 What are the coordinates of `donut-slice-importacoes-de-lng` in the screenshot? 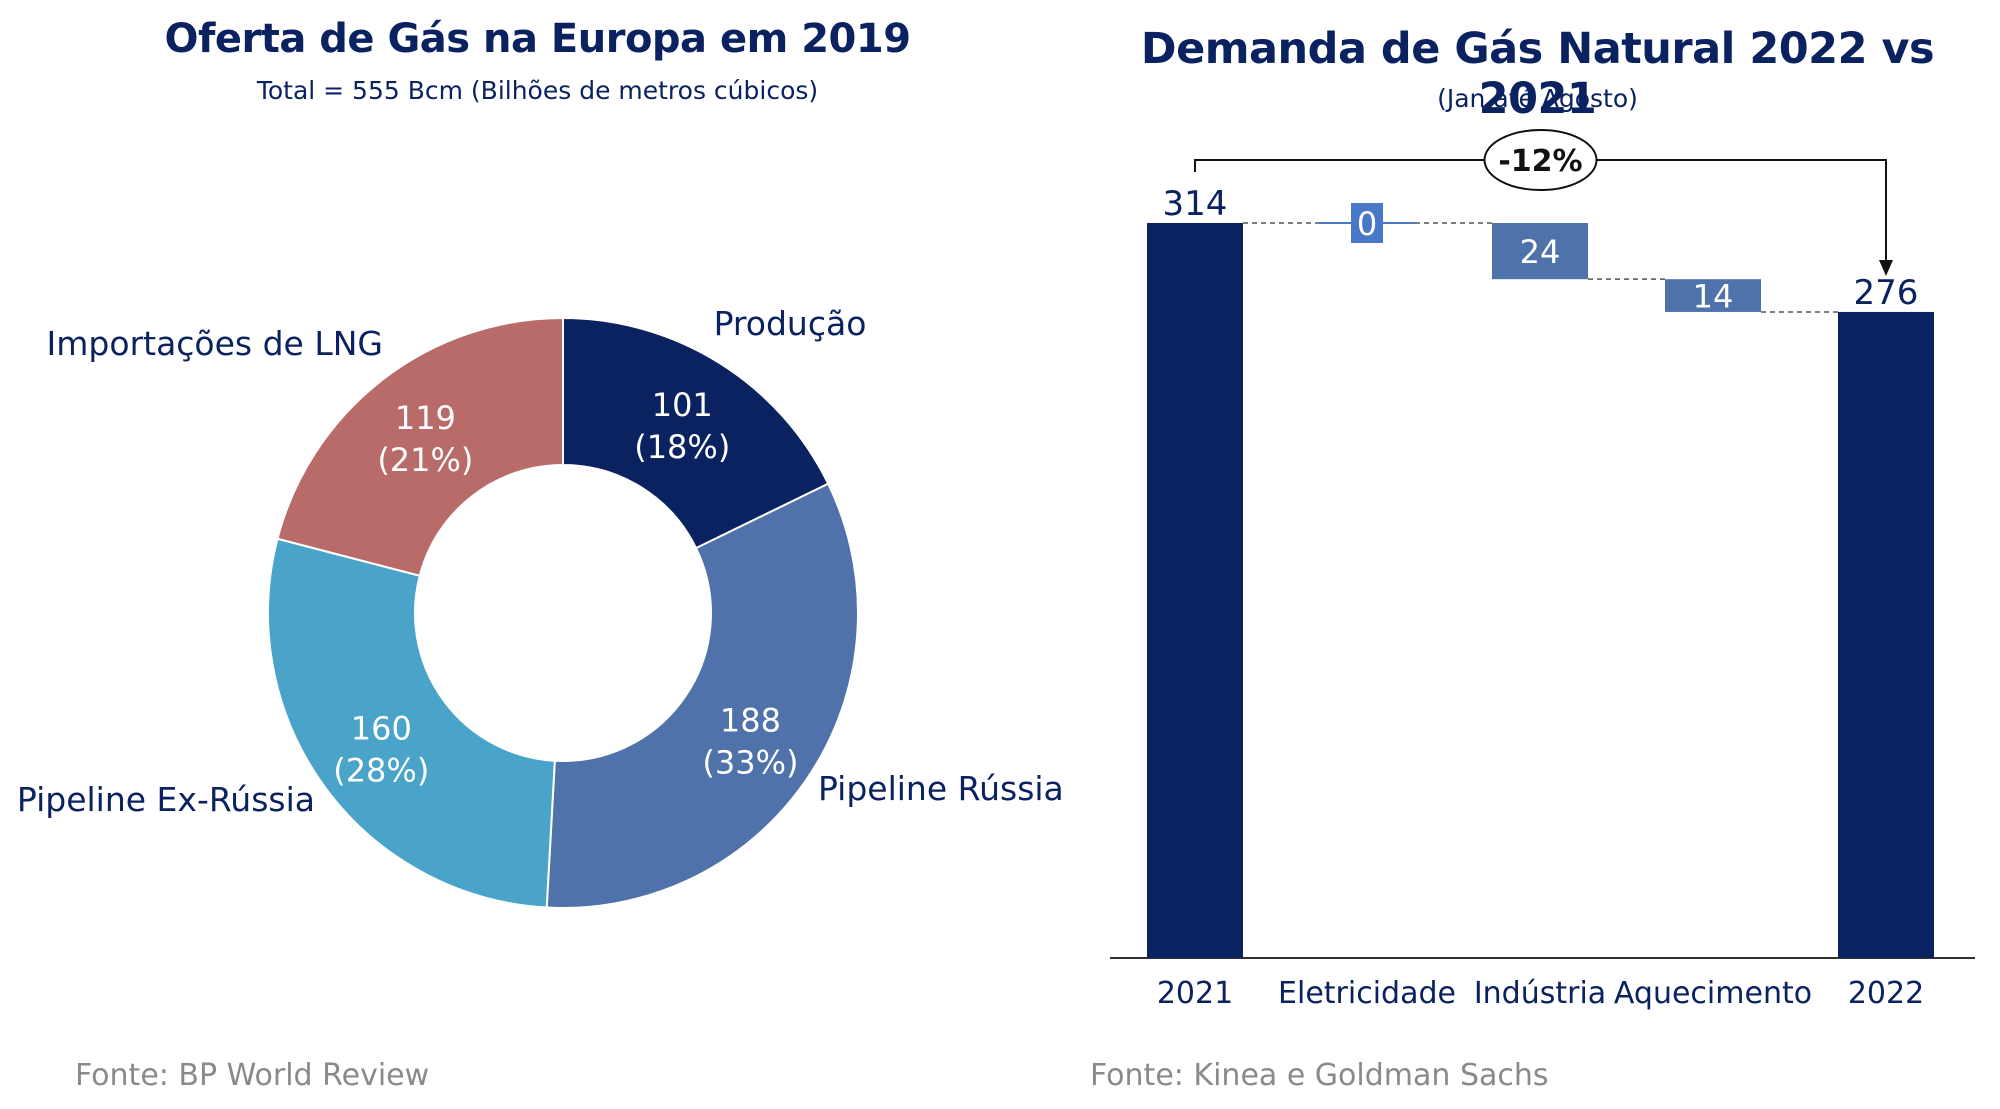 It's located at (420, 446).